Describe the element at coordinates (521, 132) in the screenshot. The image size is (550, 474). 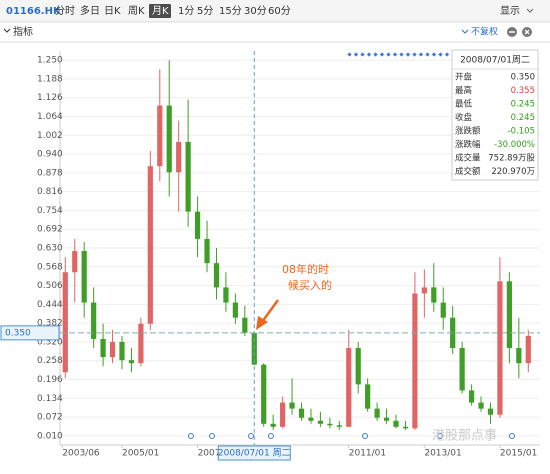
I see `info-value: -0.105` at that location.